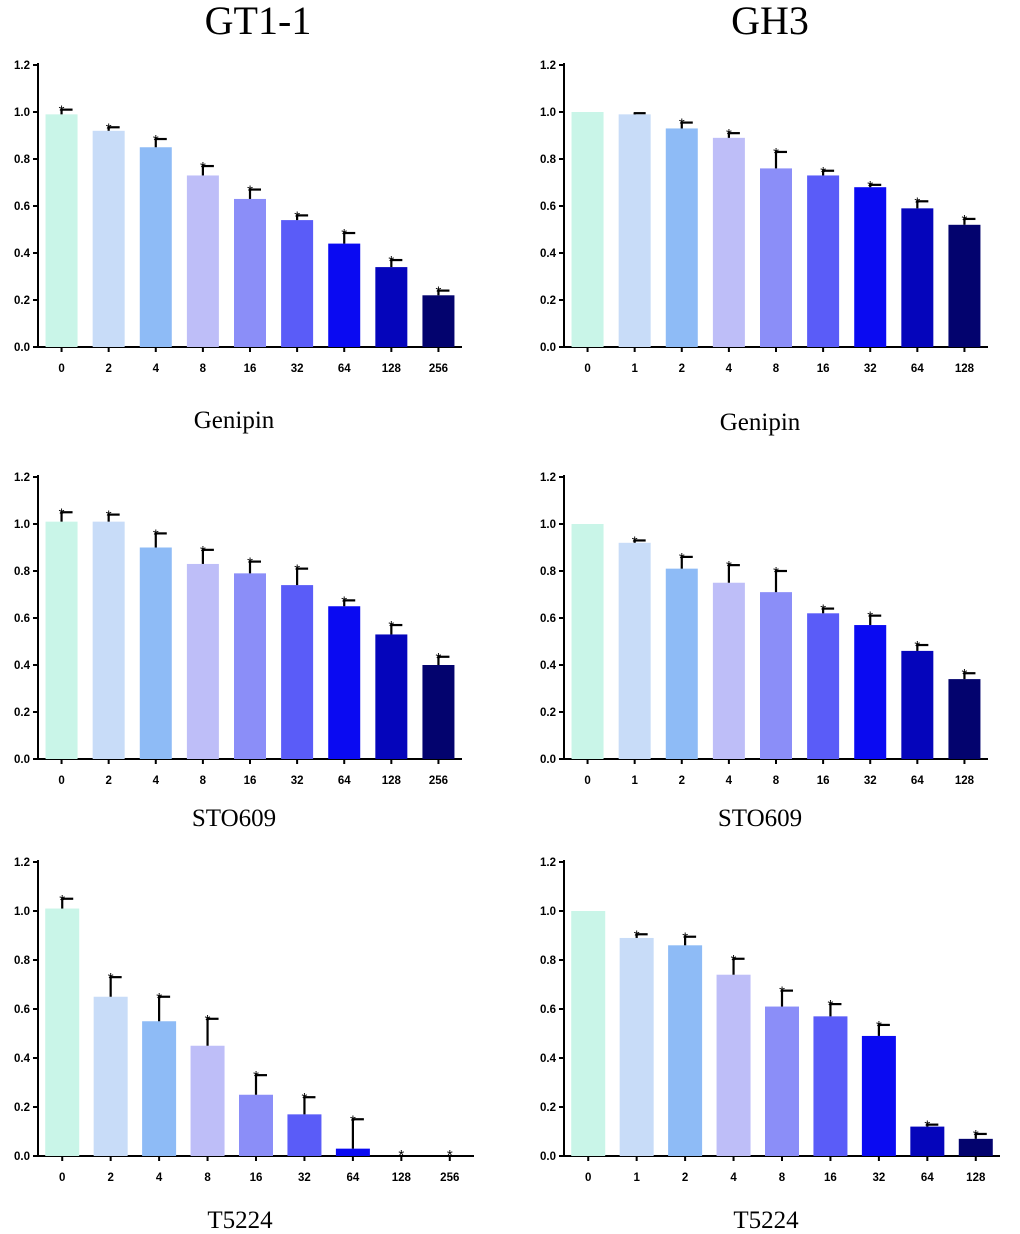 This screenshot has height=1234, width=1020. Describe the element at coordinates (917, 369) in the screenshot. I see `x-tick-label: 64` at that location.